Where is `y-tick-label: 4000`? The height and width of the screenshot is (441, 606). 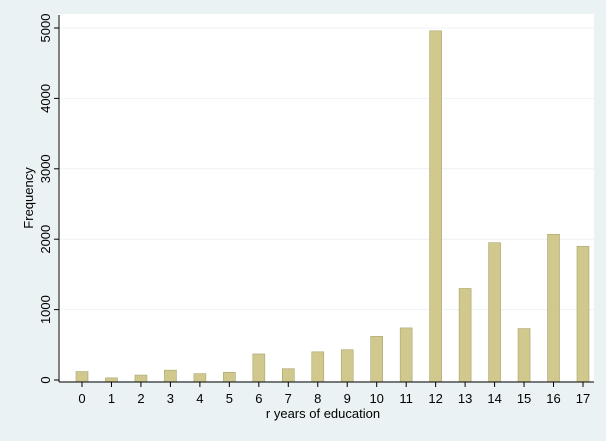 y-tick-label: 4000 is located at coordinates (45, 98).